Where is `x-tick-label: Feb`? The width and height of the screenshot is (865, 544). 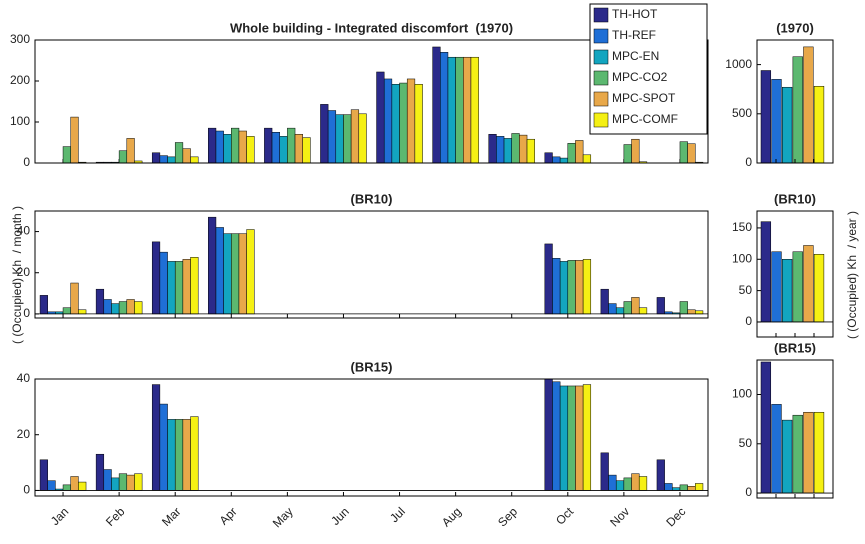 x-tick-label: Feb is located at coordinates (115, 516).